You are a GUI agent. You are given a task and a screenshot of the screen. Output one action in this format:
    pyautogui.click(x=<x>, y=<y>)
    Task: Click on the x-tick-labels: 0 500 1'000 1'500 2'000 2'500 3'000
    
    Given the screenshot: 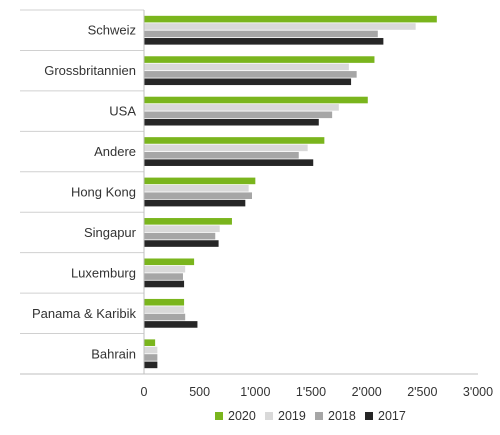 What is the action you would take?
    pyautogui.click(x=317, y=392)
    